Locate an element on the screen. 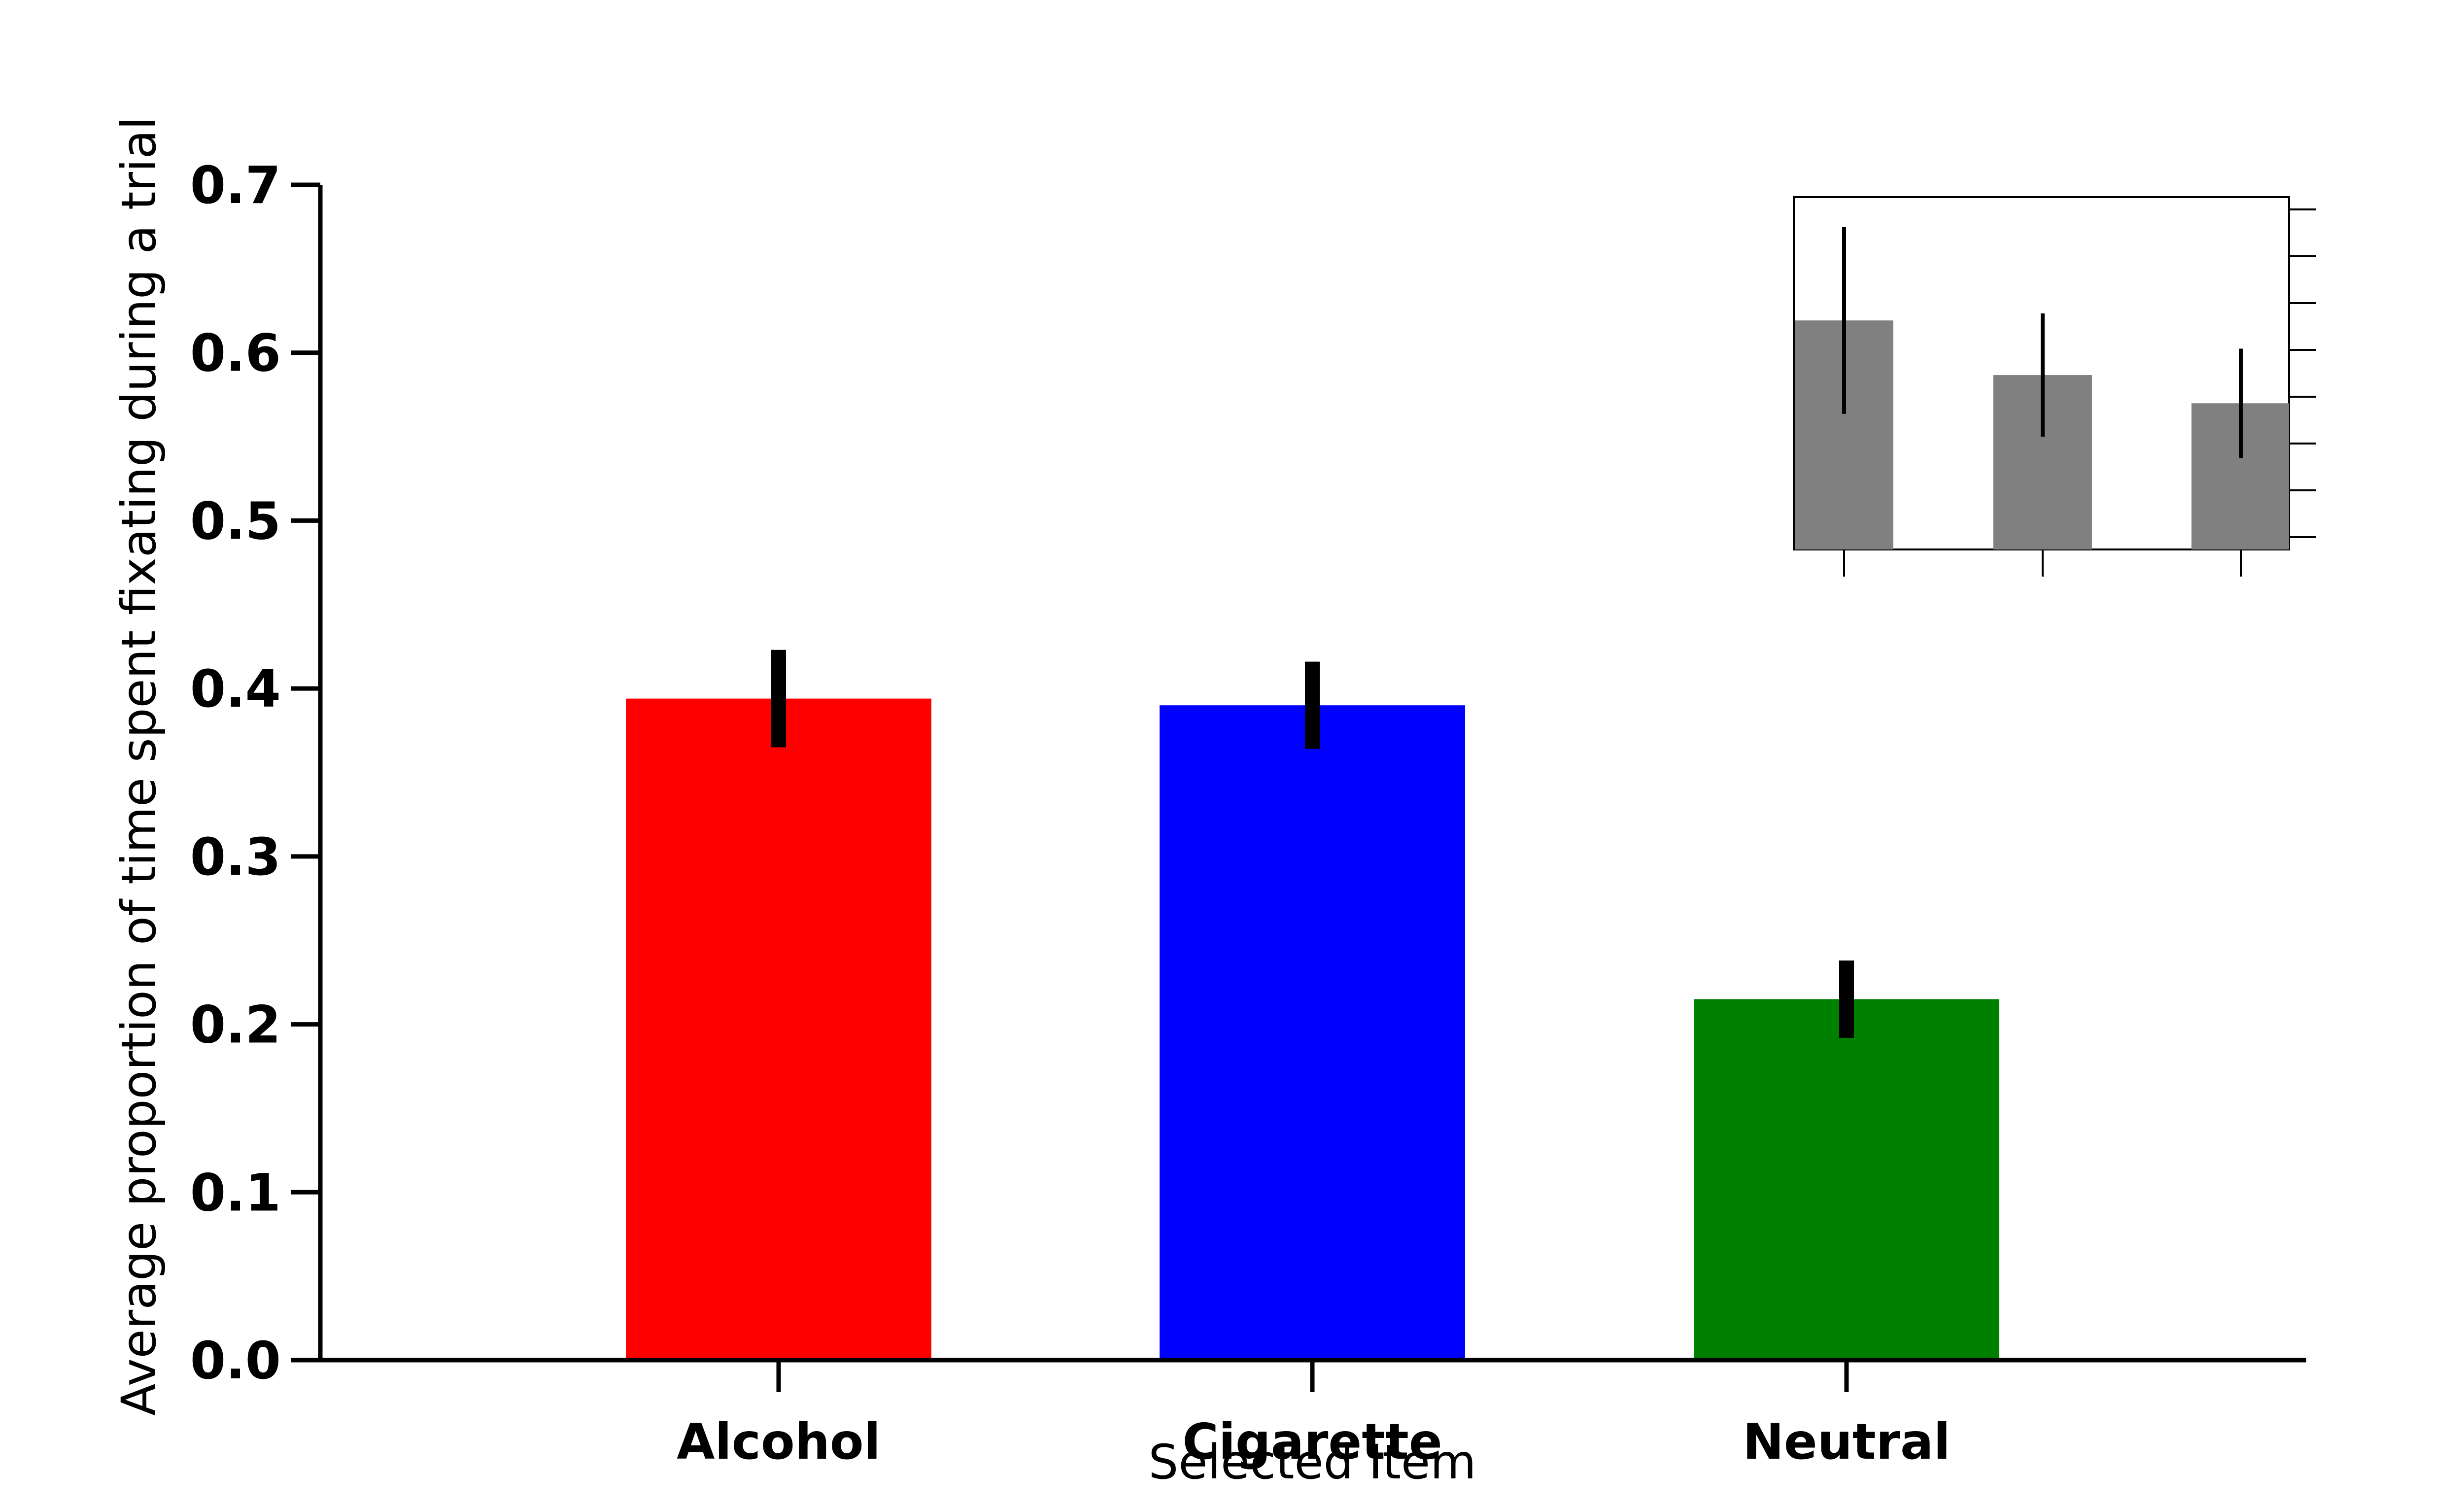  bar-alcohol is located at coordinates (778, 1029).